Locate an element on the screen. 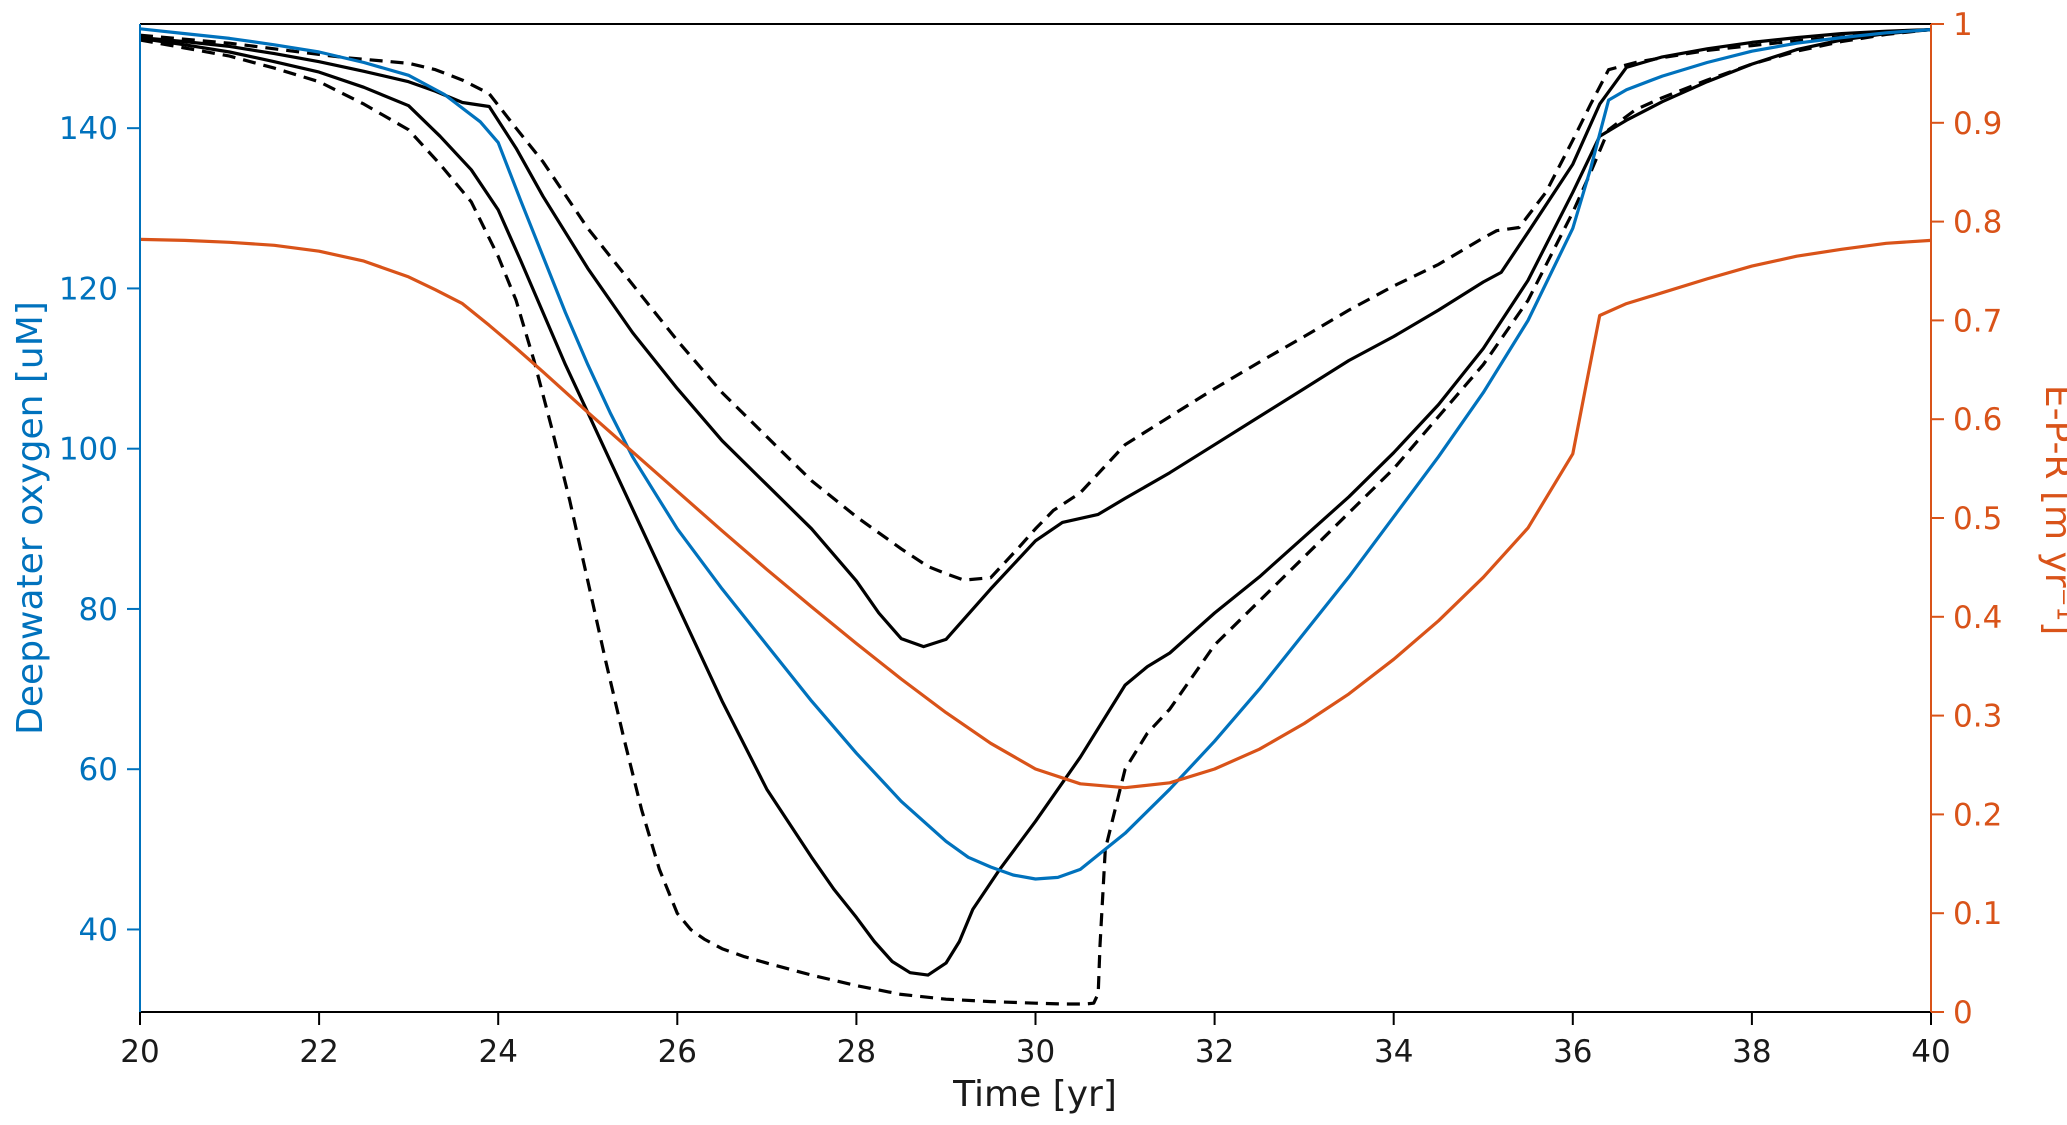 The width and height of the screenshot is (2067, 1125). x-tick-label: 20 is located at coordinates (139, 1052).